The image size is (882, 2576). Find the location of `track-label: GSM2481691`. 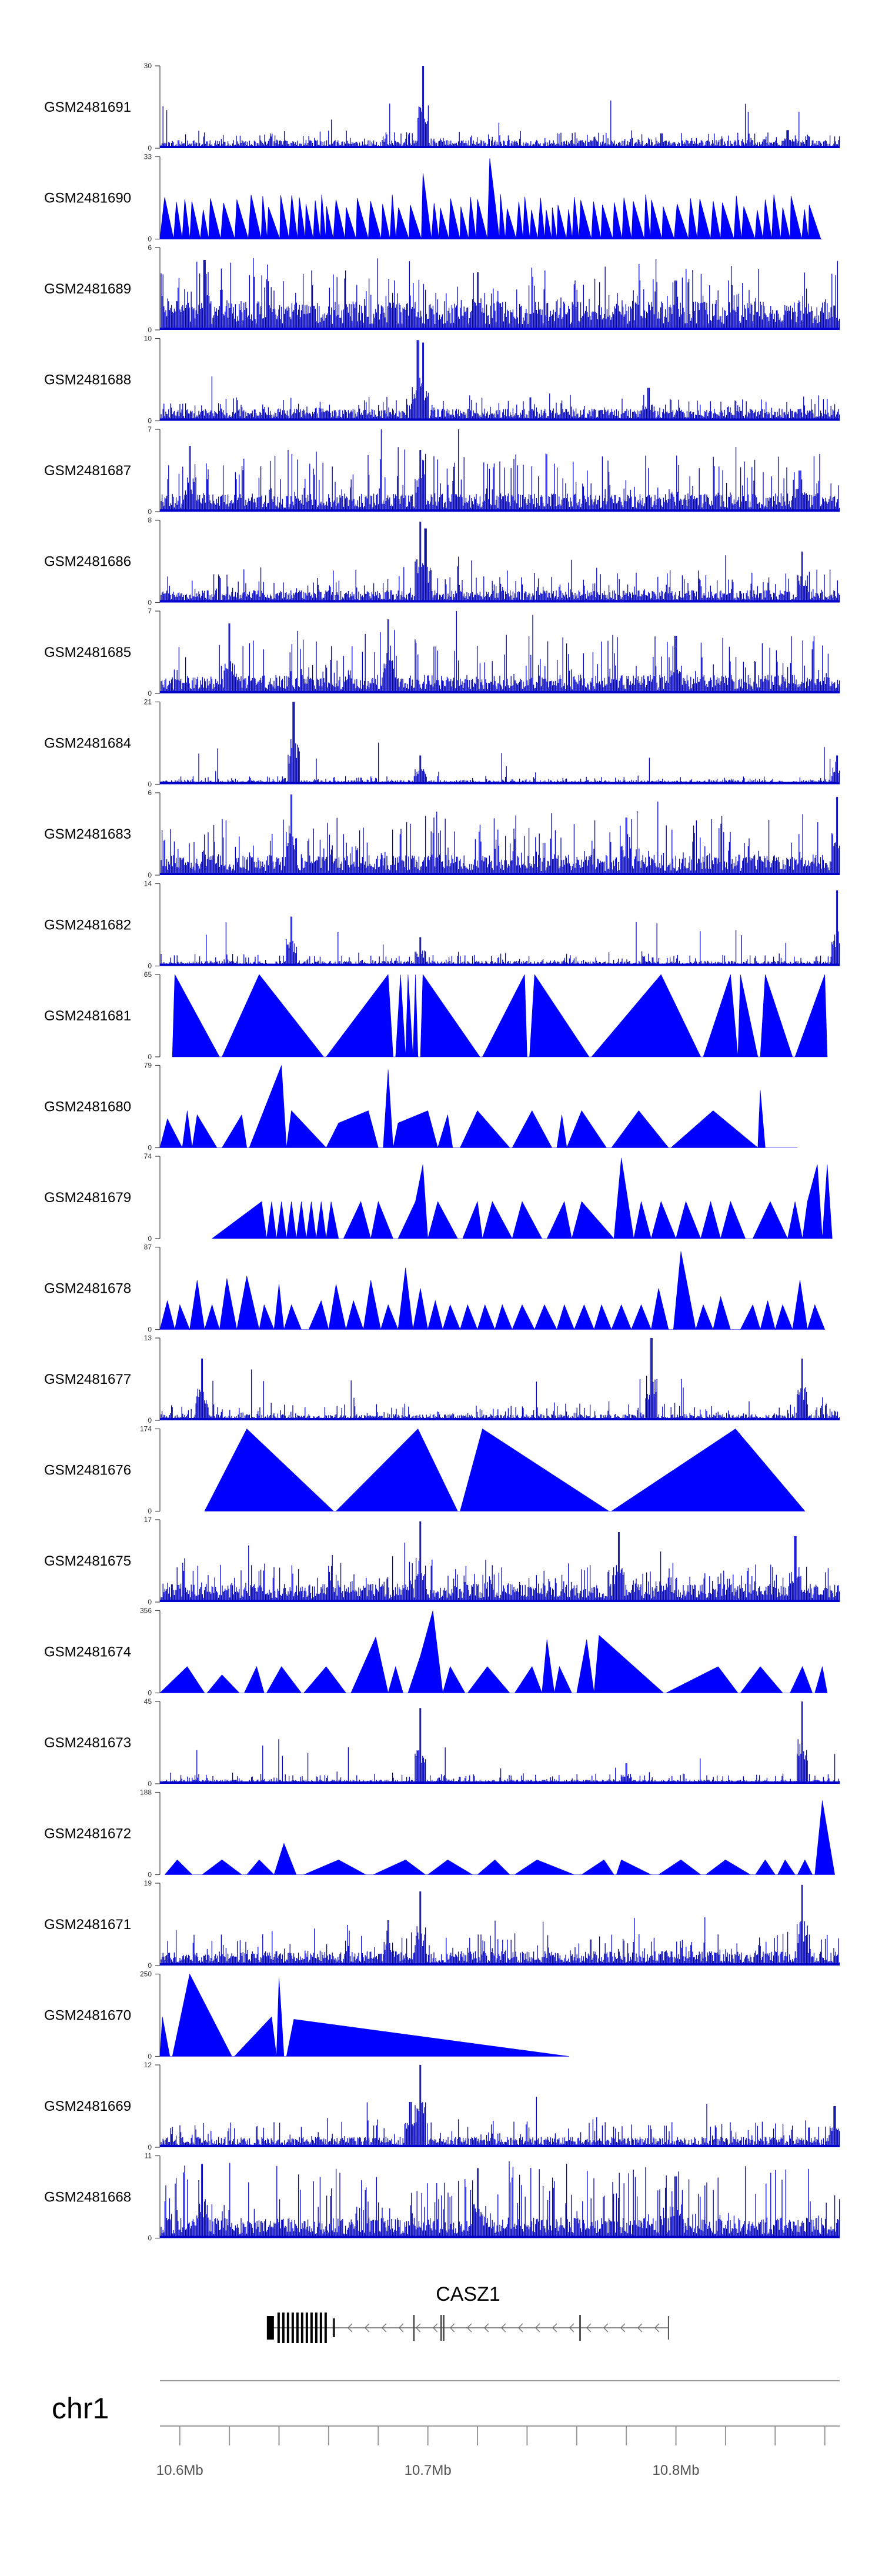

track-label: GSM2481691 is located at coordinates (87, 107).